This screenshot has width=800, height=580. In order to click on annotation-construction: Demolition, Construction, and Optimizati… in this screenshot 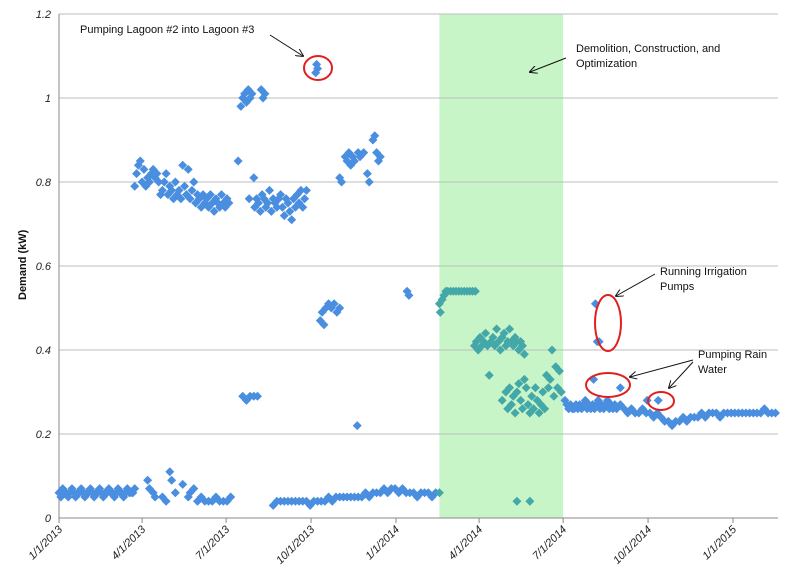, I will do `click(648, 56)`.